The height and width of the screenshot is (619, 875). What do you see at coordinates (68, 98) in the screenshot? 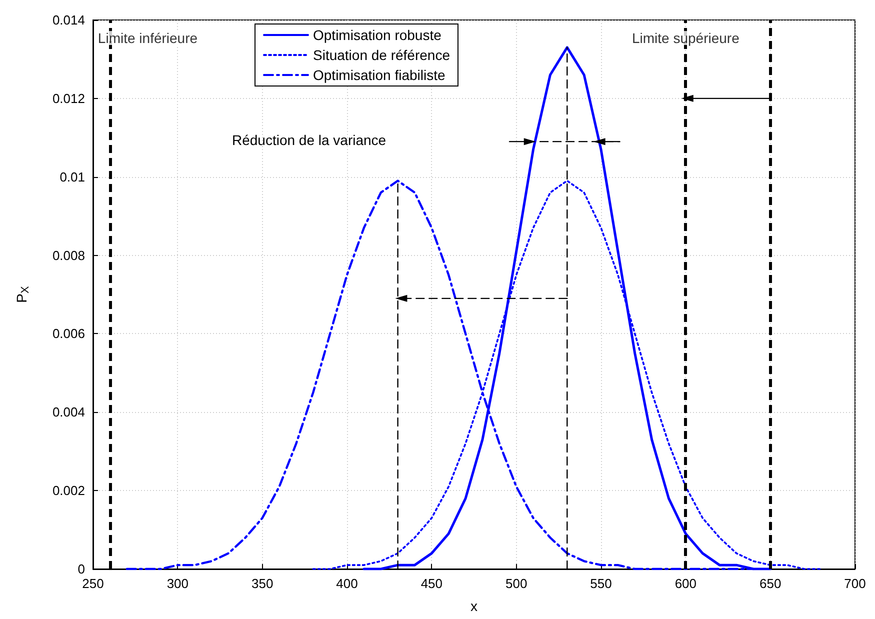
I see `y-tick-label: 0.012` at bounding box center [68, 98].